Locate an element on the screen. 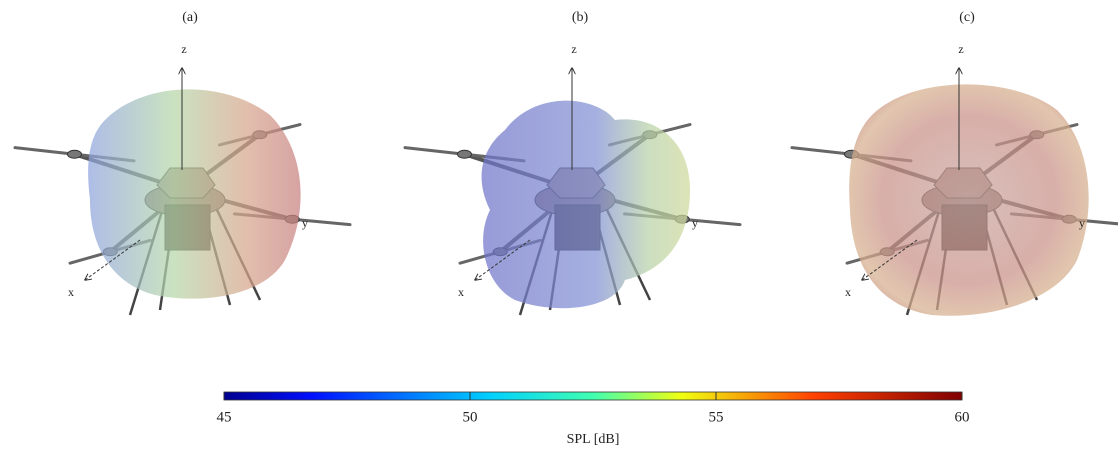  panel-label: (c) is located at coordinates (967, 17).